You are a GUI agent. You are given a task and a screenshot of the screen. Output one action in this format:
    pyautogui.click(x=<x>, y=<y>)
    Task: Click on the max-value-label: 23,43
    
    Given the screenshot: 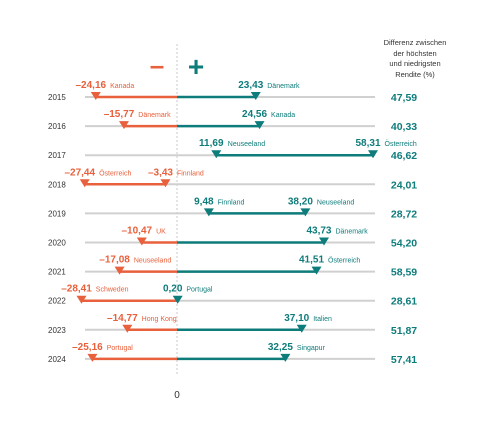 What is the action you would take?
    pyautogui.click(x=250, y=85)
    